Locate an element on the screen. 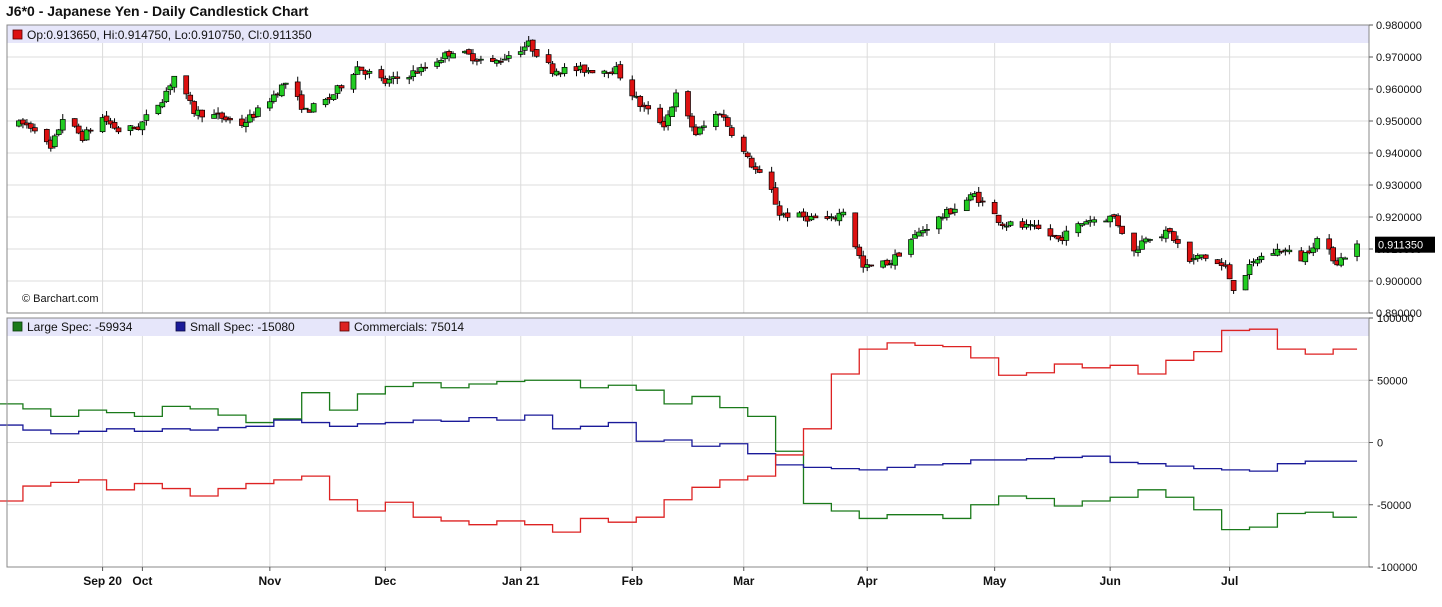 The image size is (1442, 607). large-spec-swatch is located at coordinates (17, 326).